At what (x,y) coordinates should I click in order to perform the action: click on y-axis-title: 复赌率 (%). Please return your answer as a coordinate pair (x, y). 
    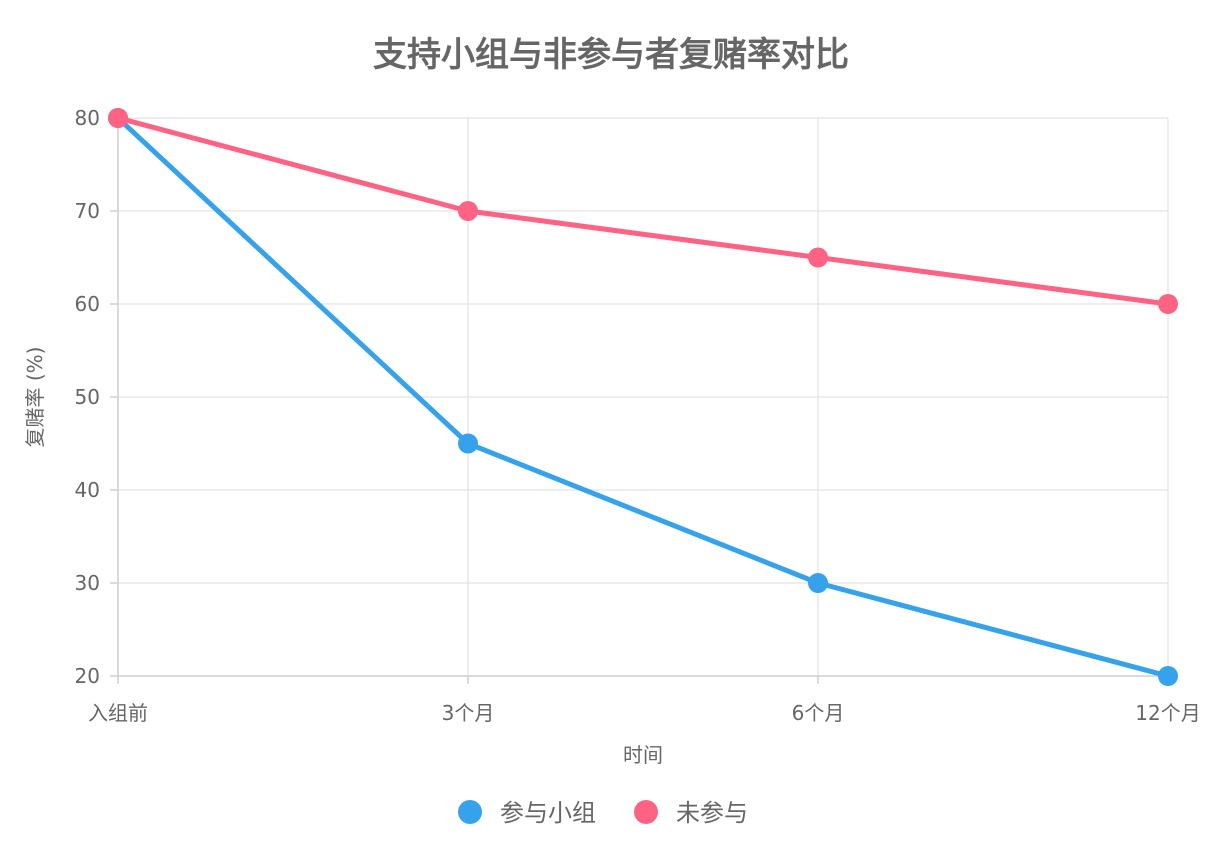
    Looking at the image, I should click on (35, 397).